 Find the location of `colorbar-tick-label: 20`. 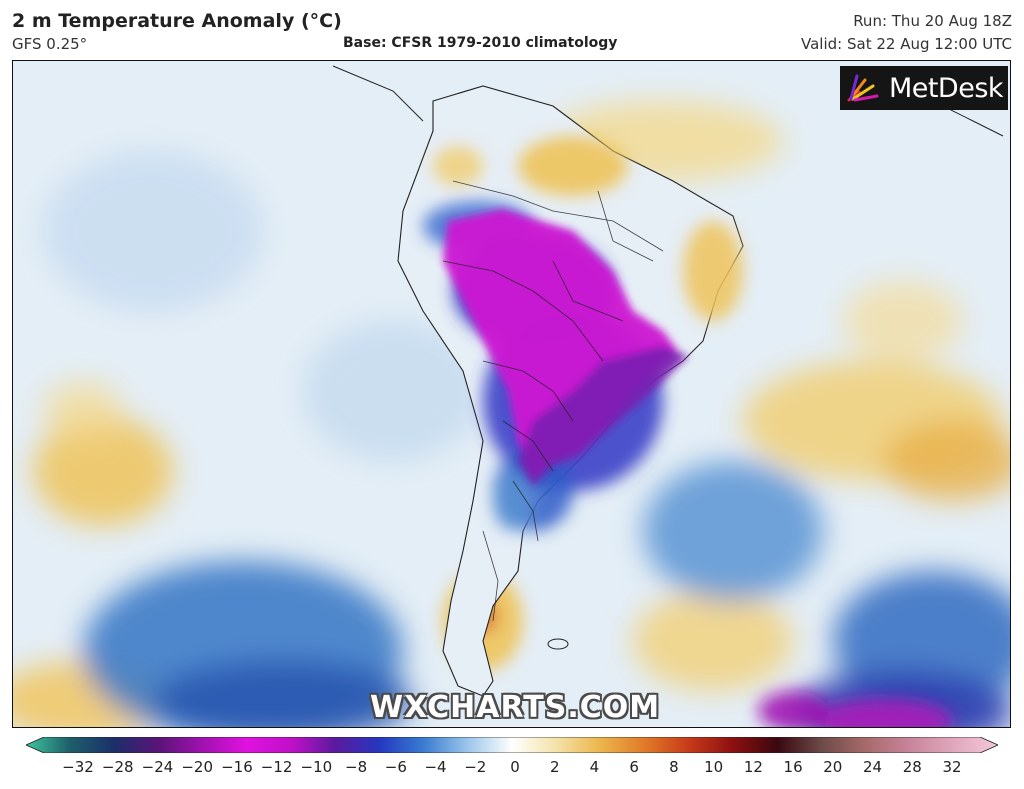

colorbar-tick-label: 20 is located at coordinates (833, 767).